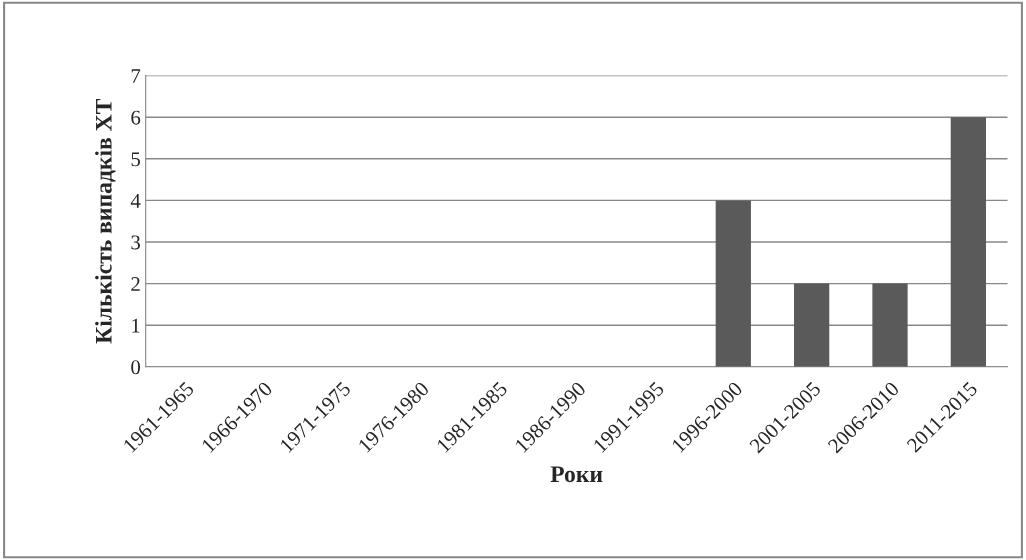 The height and width of the screenshot is (560, 1026). Describe the element at coordinates (136, 325) in the screenshot. I see `y-tick-label: 1` at that location.